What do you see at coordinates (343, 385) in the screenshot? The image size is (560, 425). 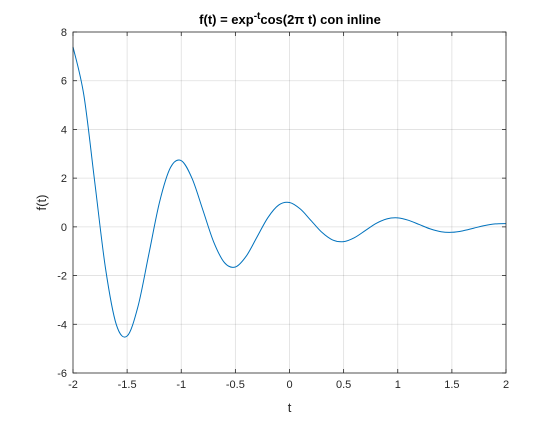 I see `x-tick-label: 0.5` at bounding box center [343, 385].